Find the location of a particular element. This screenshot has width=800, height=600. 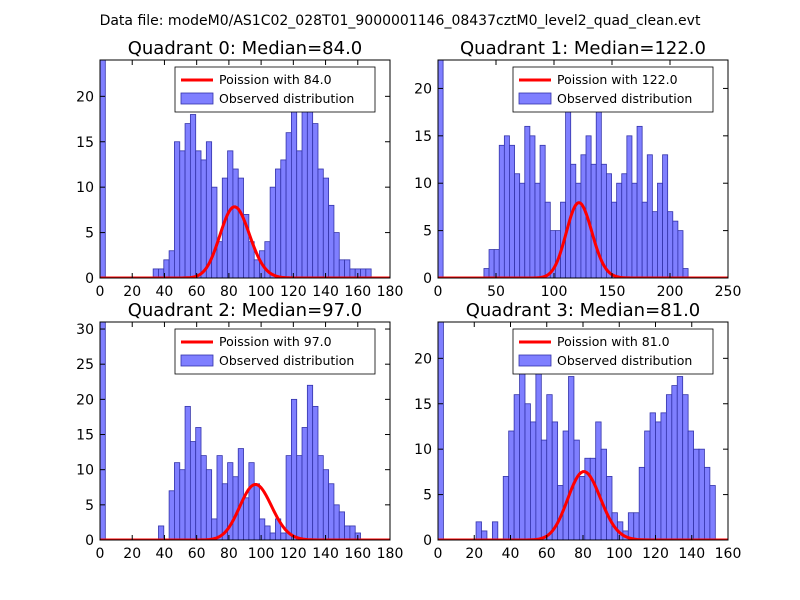

x-tick-label: 140 is located at coordinates (325, 554).